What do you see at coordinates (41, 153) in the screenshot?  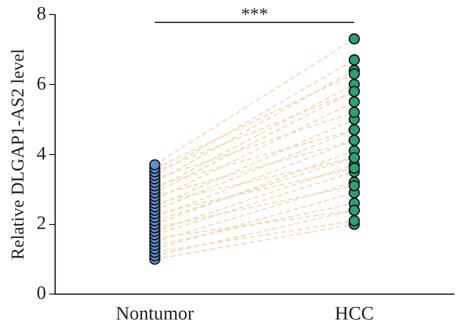 I see `y-tick-label: 4` at bounding box center [41, 153].